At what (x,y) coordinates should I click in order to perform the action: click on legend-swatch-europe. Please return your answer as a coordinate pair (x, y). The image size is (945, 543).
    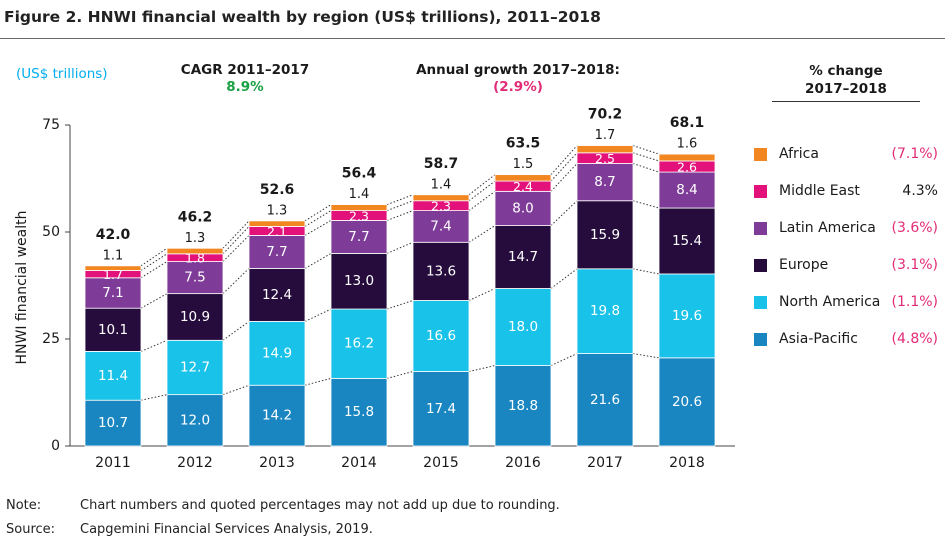
    Looking at the image, I should click on (760, 265).